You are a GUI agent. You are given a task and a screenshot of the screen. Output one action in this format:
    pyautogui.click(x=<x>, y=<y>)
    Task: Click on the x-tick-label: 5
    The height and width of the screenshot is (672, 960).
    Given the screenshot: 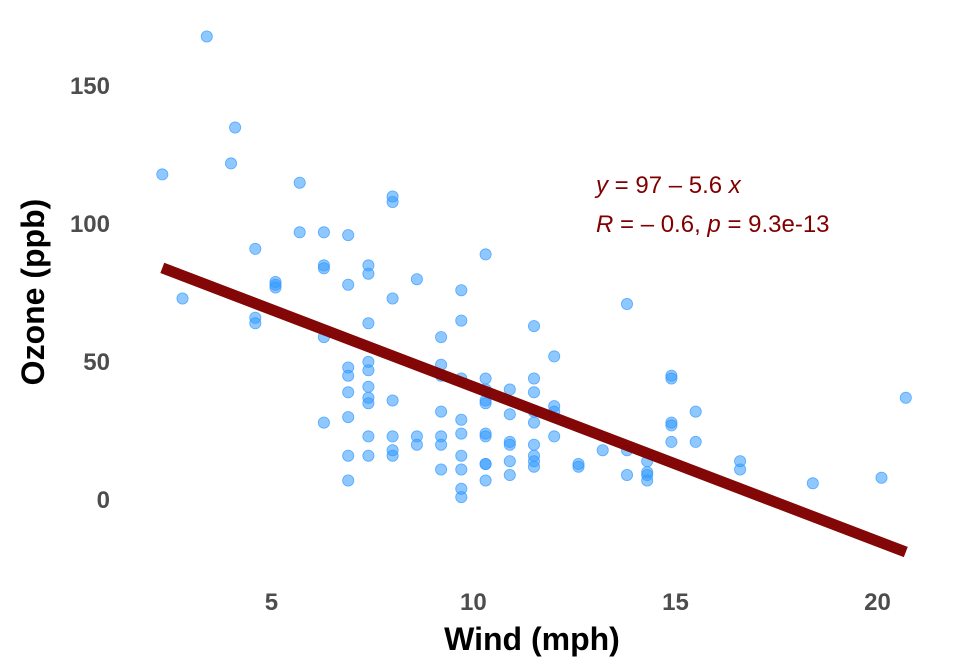 What is the action you would take?
    pyautogui.click(x=271, y=602)
    